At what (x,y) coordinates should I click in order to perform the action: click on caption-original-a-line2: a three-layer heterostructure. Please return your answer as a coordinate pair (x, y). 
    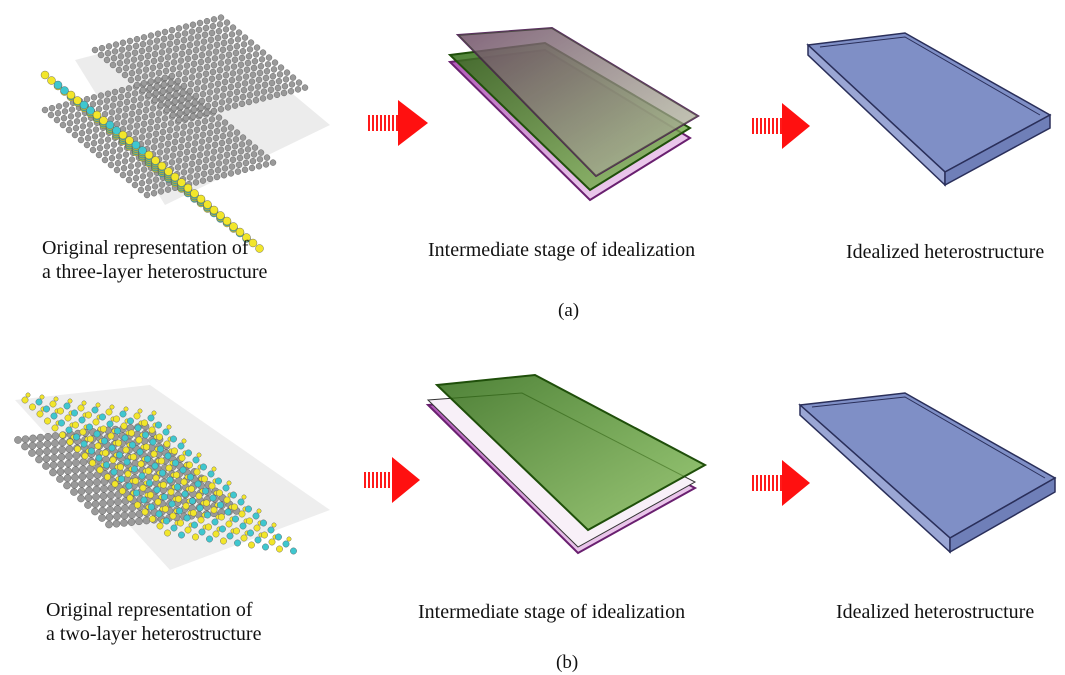
    Looking at the image, I should click on (155, 272).